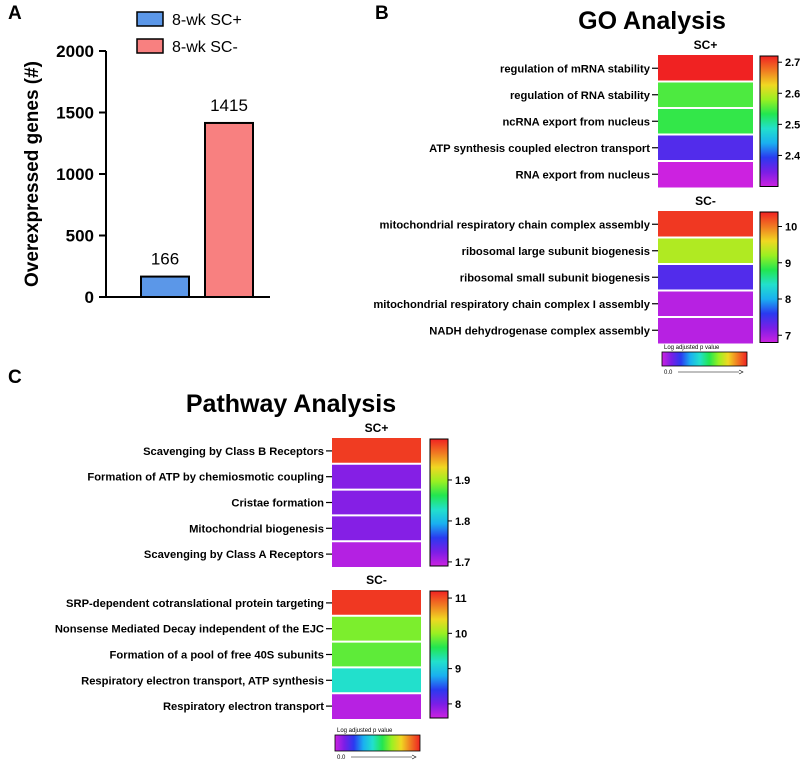 The height and width of the screenshot is (762, 800). What do you see at coordinates (233, 452) in the screenshot?
I see `term-label-sc-plus-1: Scavenging by Class B Receptors` at bounding box center [233, 452].